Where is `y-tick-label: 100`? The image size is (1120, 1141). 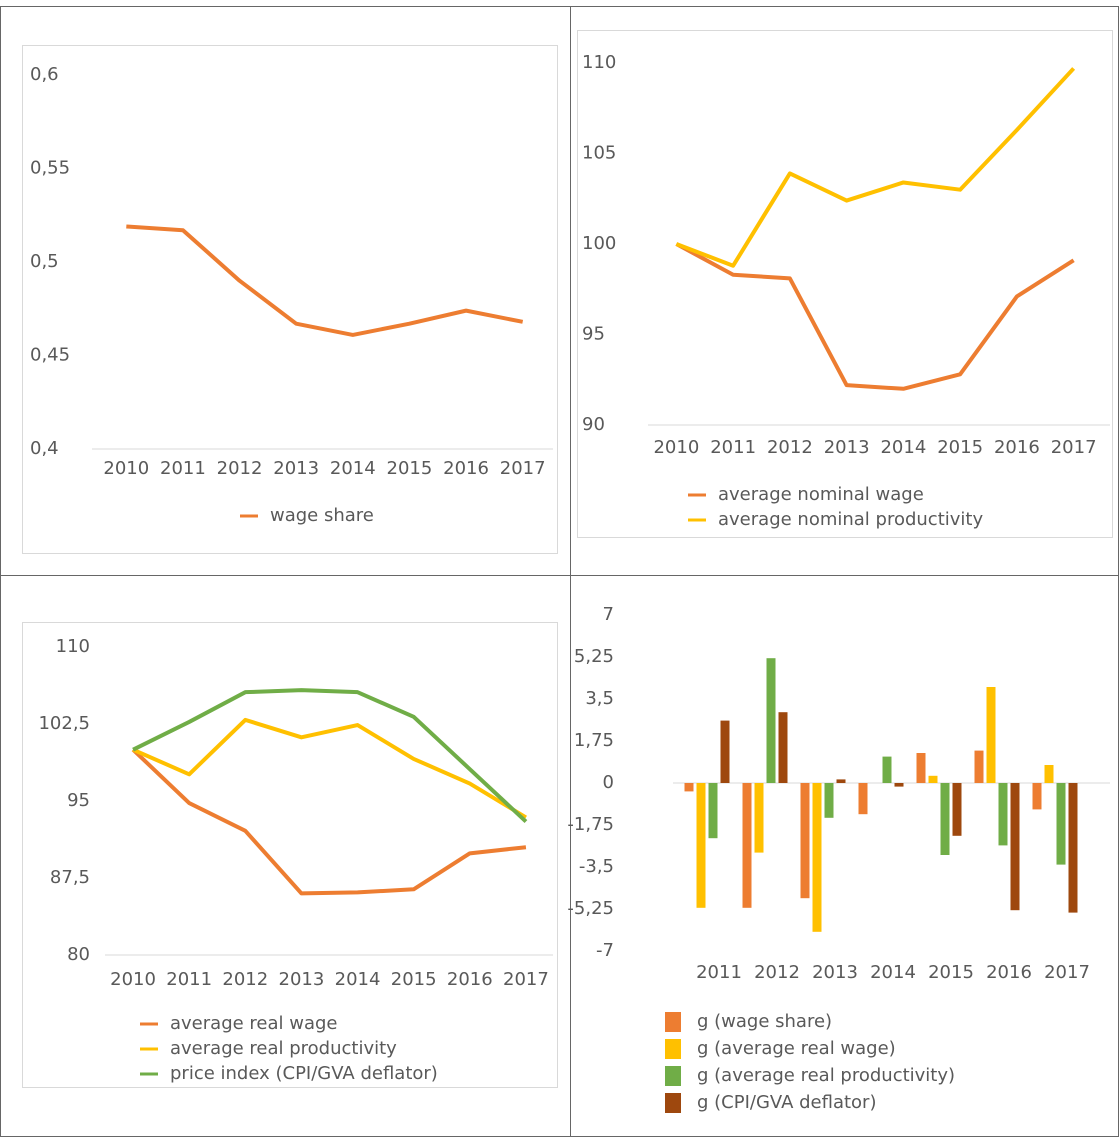
y-tick-label: 100 is located at coordinates (599, 243).